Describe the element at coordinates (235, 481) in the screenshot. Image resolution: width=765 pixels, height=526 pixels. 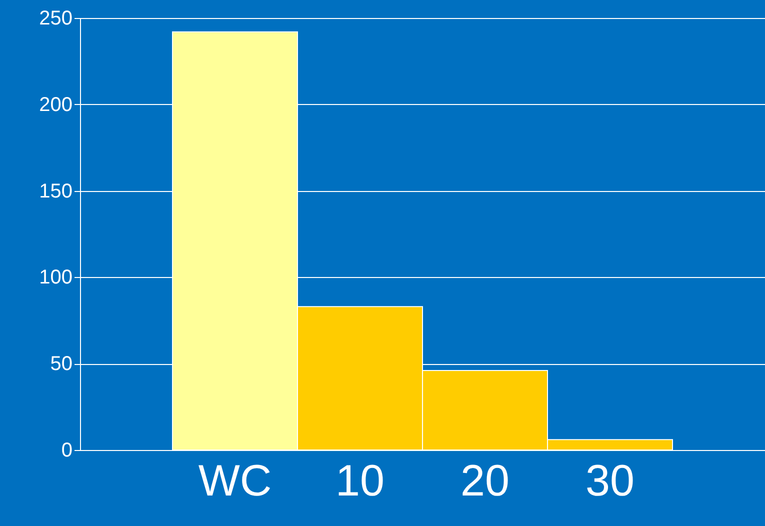
I see `x-tick-label: WC` at that location.